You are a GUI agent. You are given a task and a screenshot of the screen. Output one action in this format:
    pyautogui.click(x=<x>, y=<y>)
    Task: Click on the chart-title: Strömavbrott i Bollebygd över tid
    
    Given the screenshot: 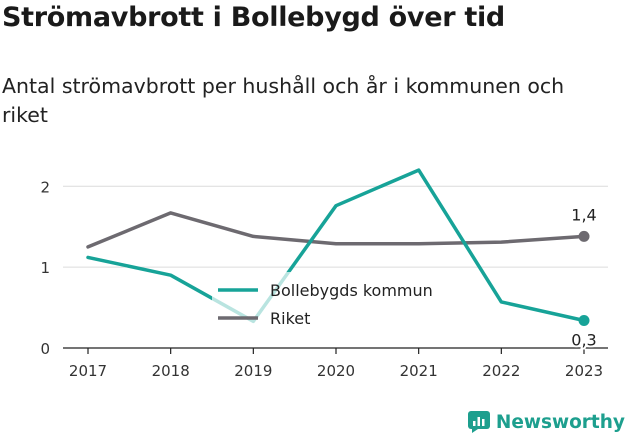 What is the action you would take?
    pyautogui.click(x=253, y=17)
    